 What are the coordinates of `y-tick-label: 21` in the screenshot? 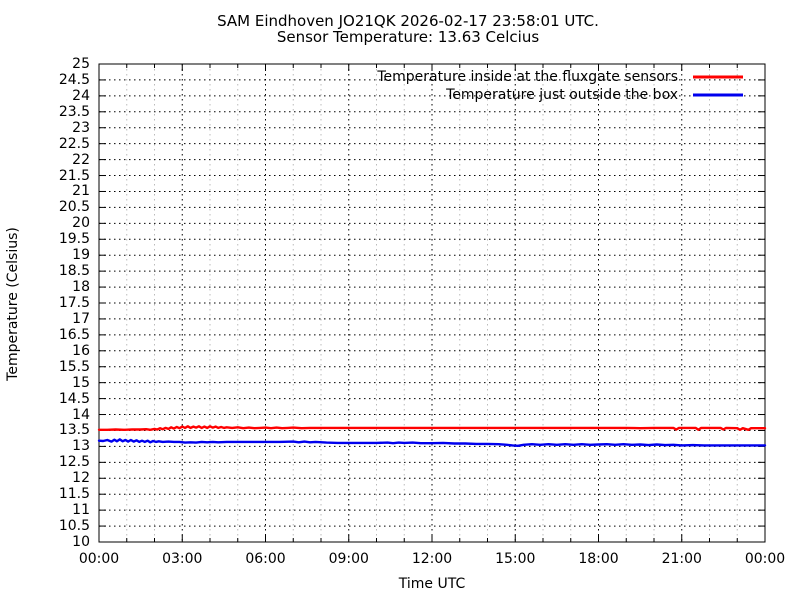 It's located at (81, 191).